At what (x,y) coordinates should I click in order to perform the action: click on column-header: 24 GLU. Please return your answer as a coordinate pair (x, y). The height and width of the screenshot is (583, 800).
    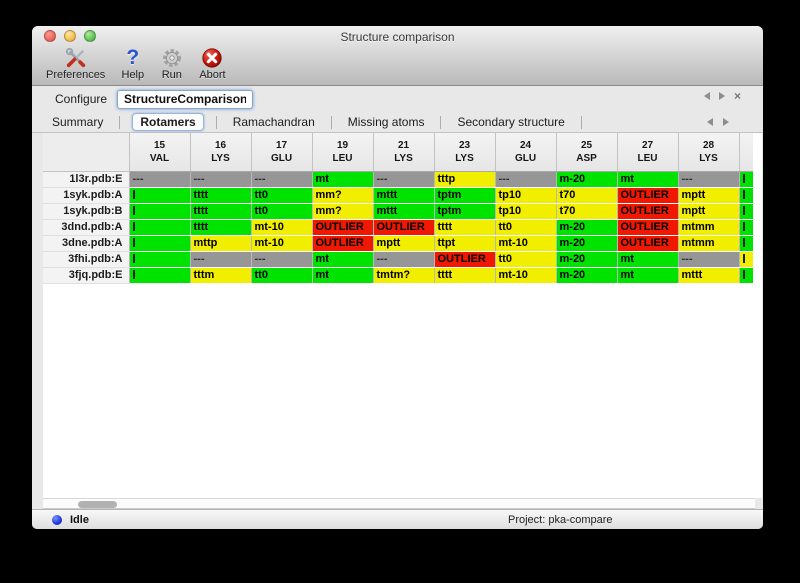
    Looking at the image, I should click on (526, 152).